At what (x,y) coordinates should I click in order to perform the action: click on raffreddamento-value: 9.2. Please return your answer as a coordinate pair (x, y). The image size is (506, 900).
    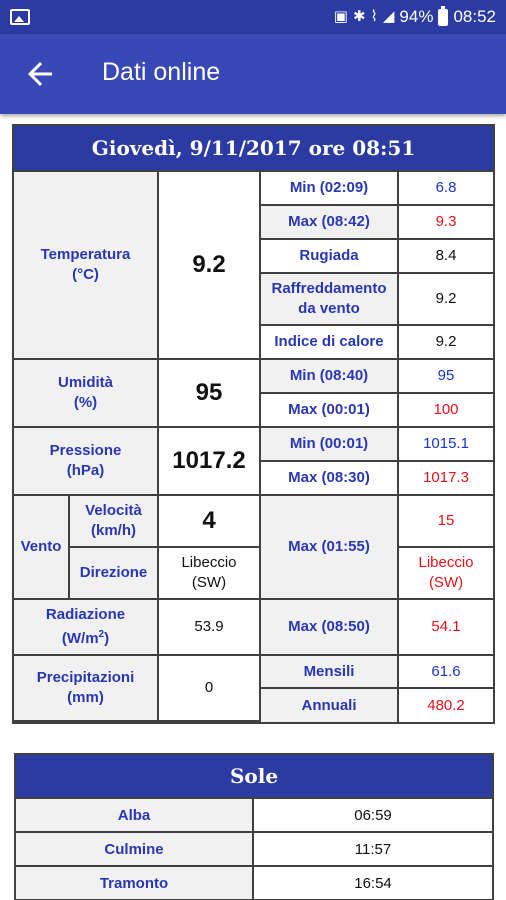
    Looking at the image, I should click on (446, 300).